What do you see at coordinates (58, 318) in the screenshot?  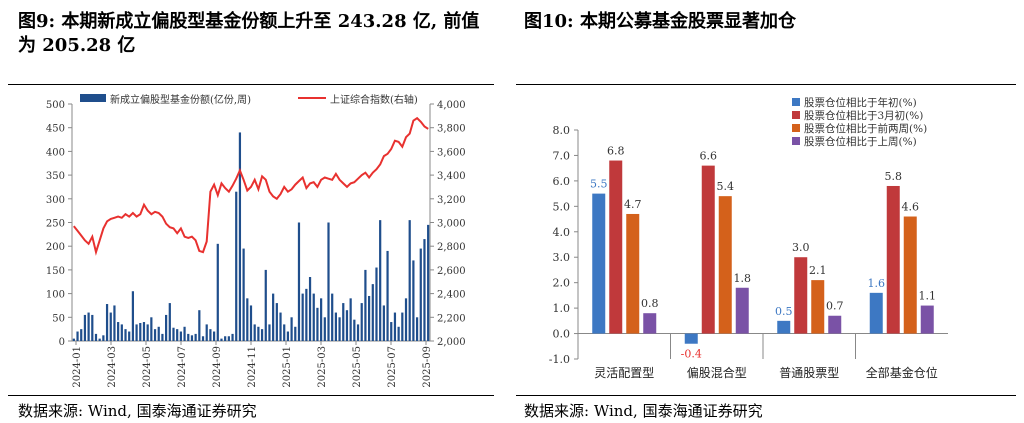 I see `left-y-tick-label: 50` at bounding box center [58, 318].